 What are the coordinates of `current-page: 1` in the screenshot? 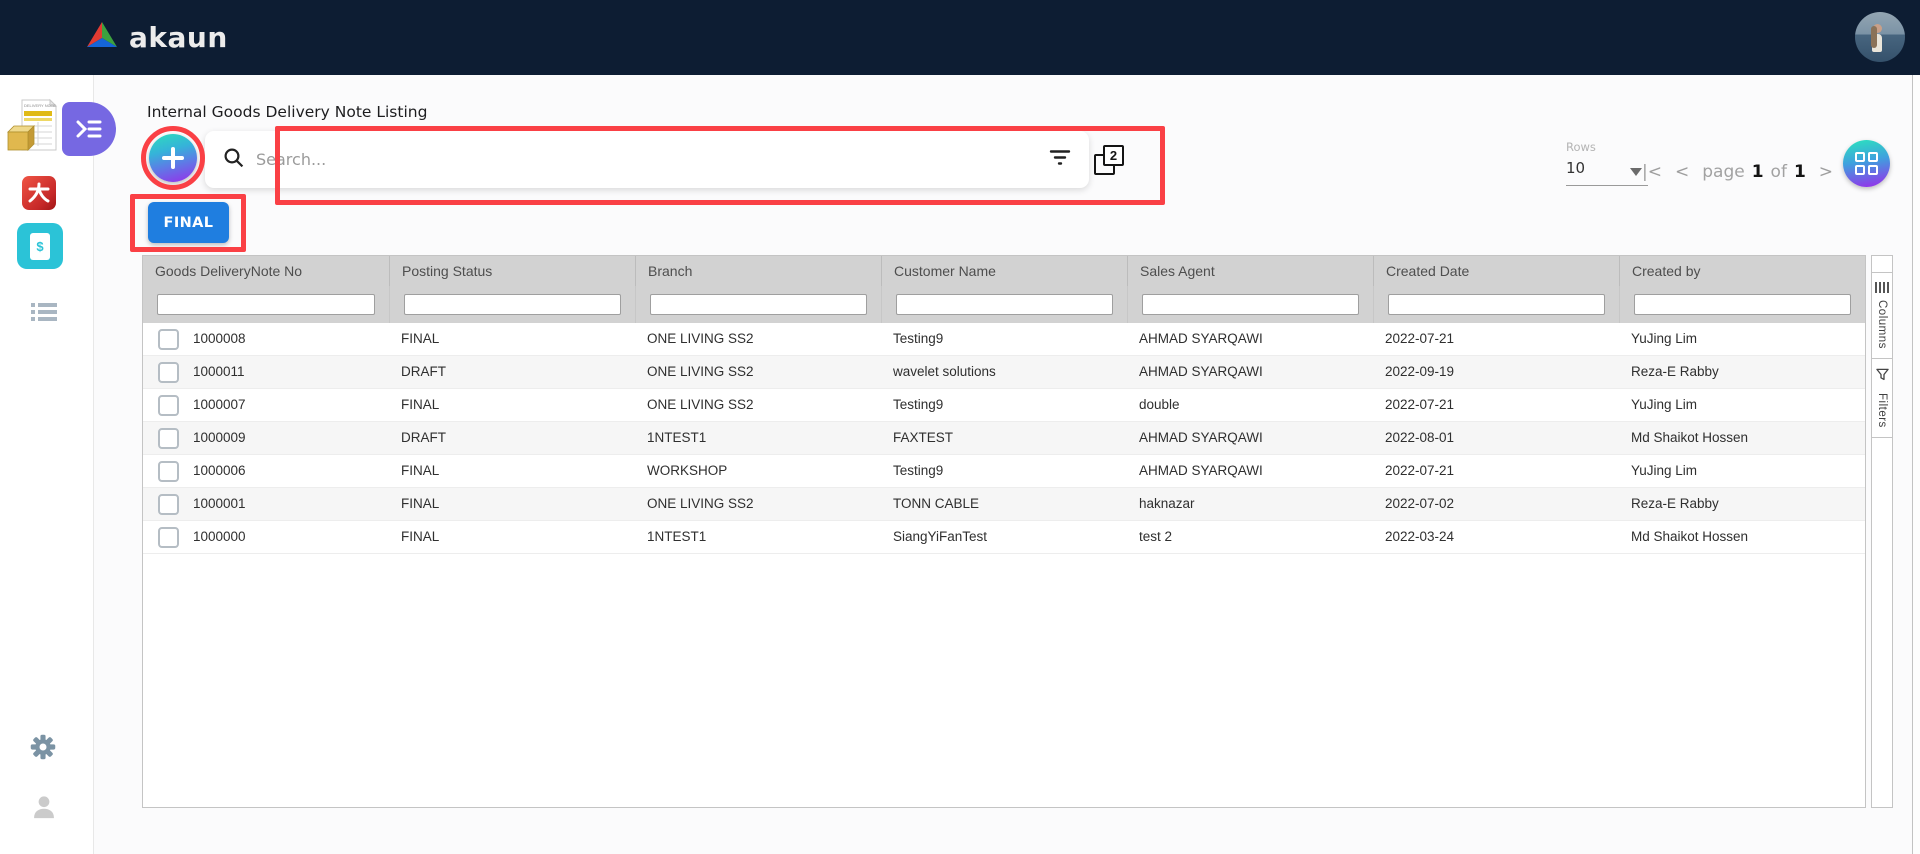 It's located at (1757, 172).